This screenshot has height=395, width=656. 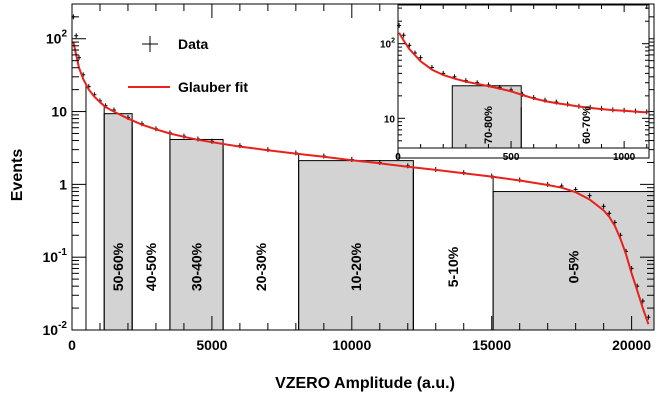 I want to click on centrality-label-3: 20-30%, so click(x=261, y=266).